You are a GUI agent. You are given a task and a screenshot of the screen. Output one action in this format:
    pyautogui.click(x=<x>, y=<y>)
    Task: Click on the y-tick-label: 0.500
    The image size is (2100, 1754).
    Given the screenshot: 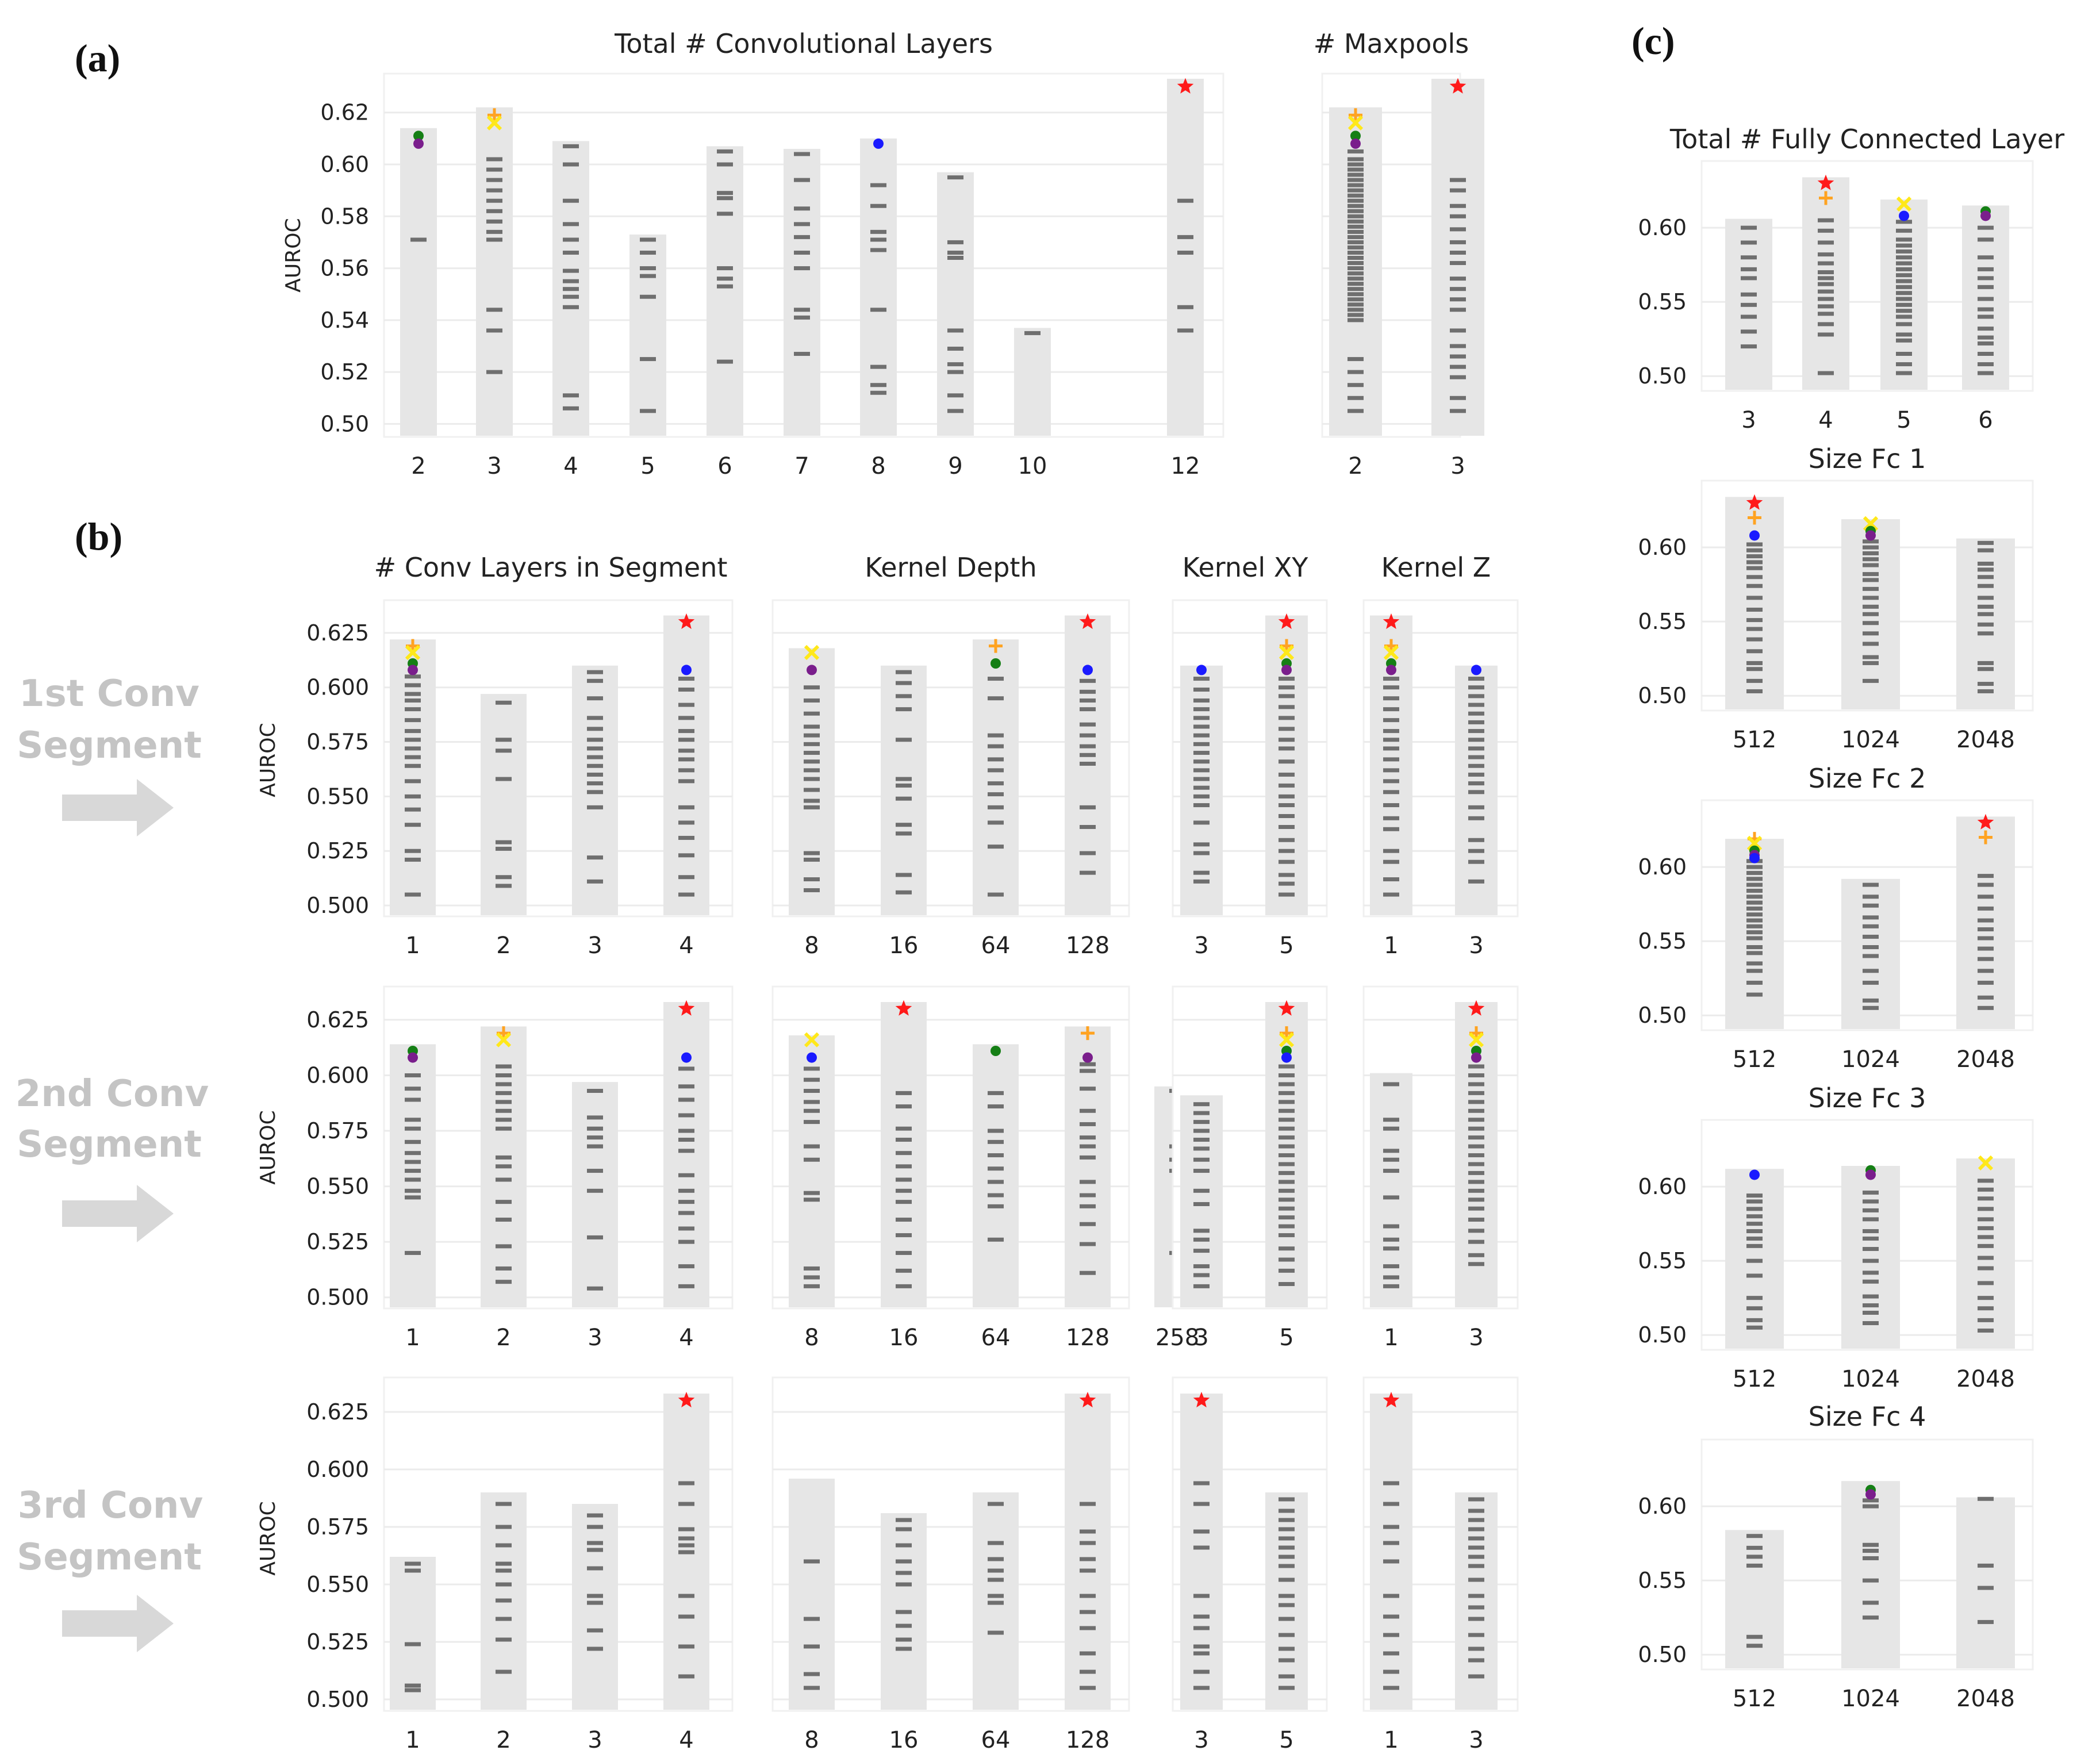 What is the action you would take?
    pyautogui.click(x=337, y=906)
    